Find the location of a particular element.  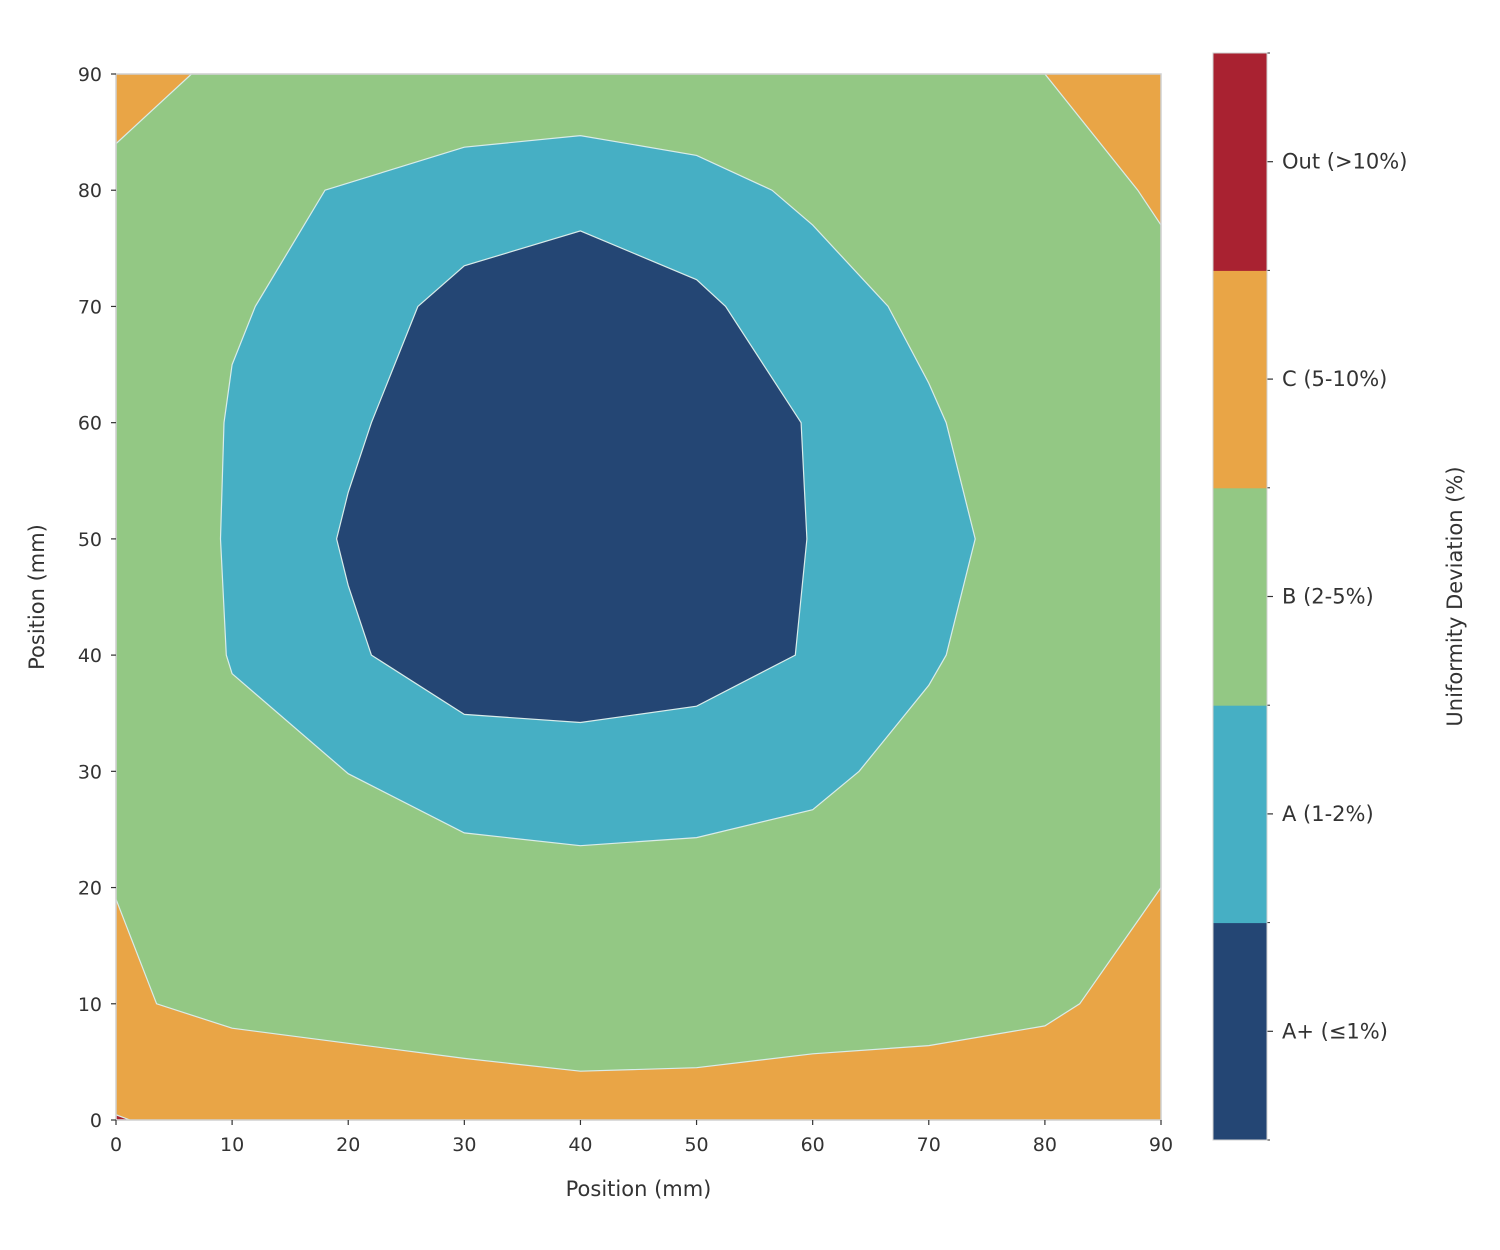

colorbar-label: Uniformity Deviation (%) is located at coordinates (1455, 596).